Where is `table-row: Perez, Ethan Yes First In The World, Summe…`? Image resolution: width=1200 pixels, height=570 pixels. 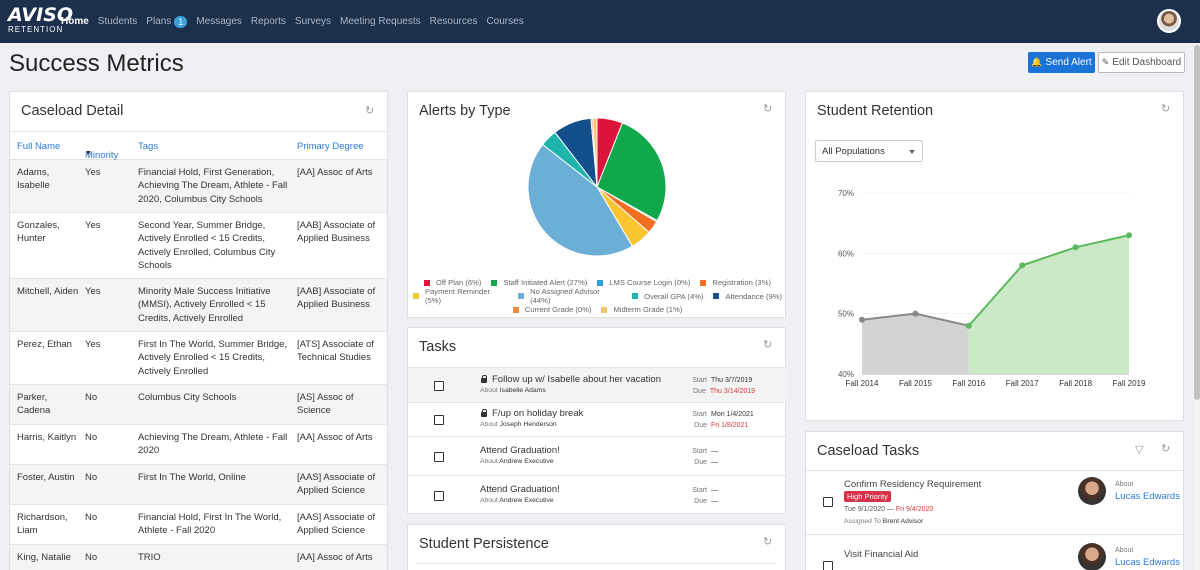
table-row: Perez, Ethan Yes First In The World, Summe… is located at coordinates (198, 358).